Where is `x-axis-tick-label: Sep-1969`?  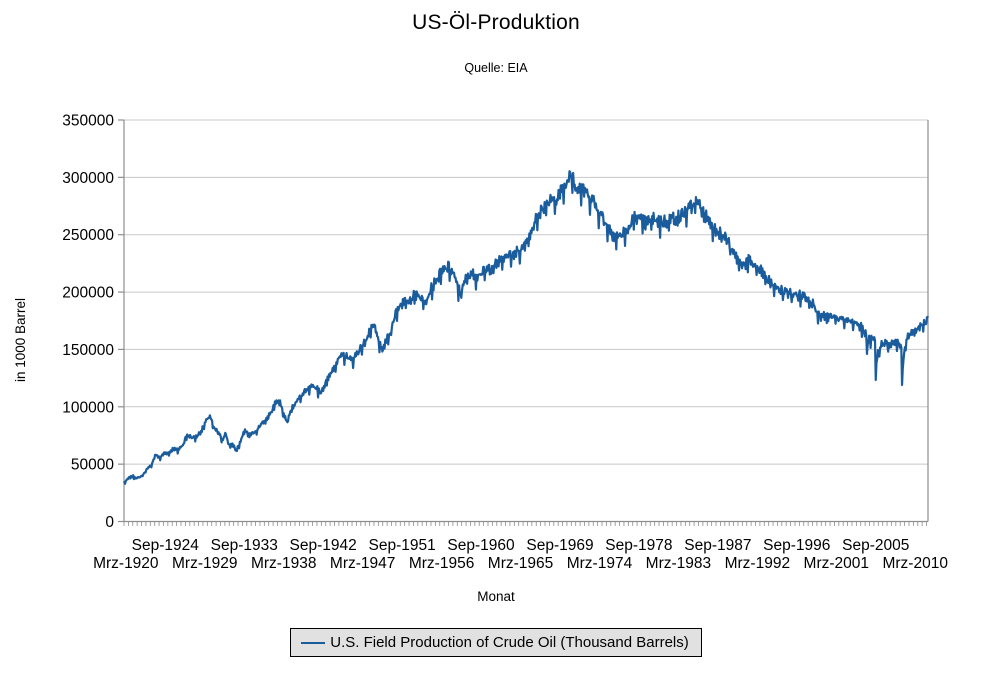
x-axis-tick-label: Sep-1969 is located at coordinates (559, 545).